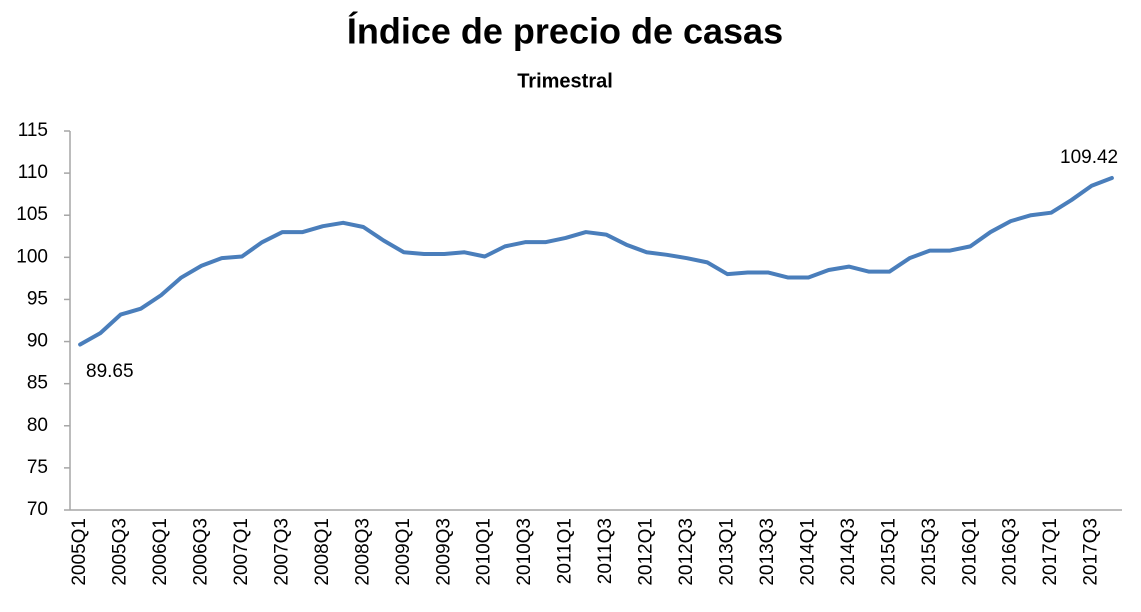  What do you see at coordinates (32, 214) in the screenshot?
I see `y-tick-label: 105` at bounding box center [32, 214].